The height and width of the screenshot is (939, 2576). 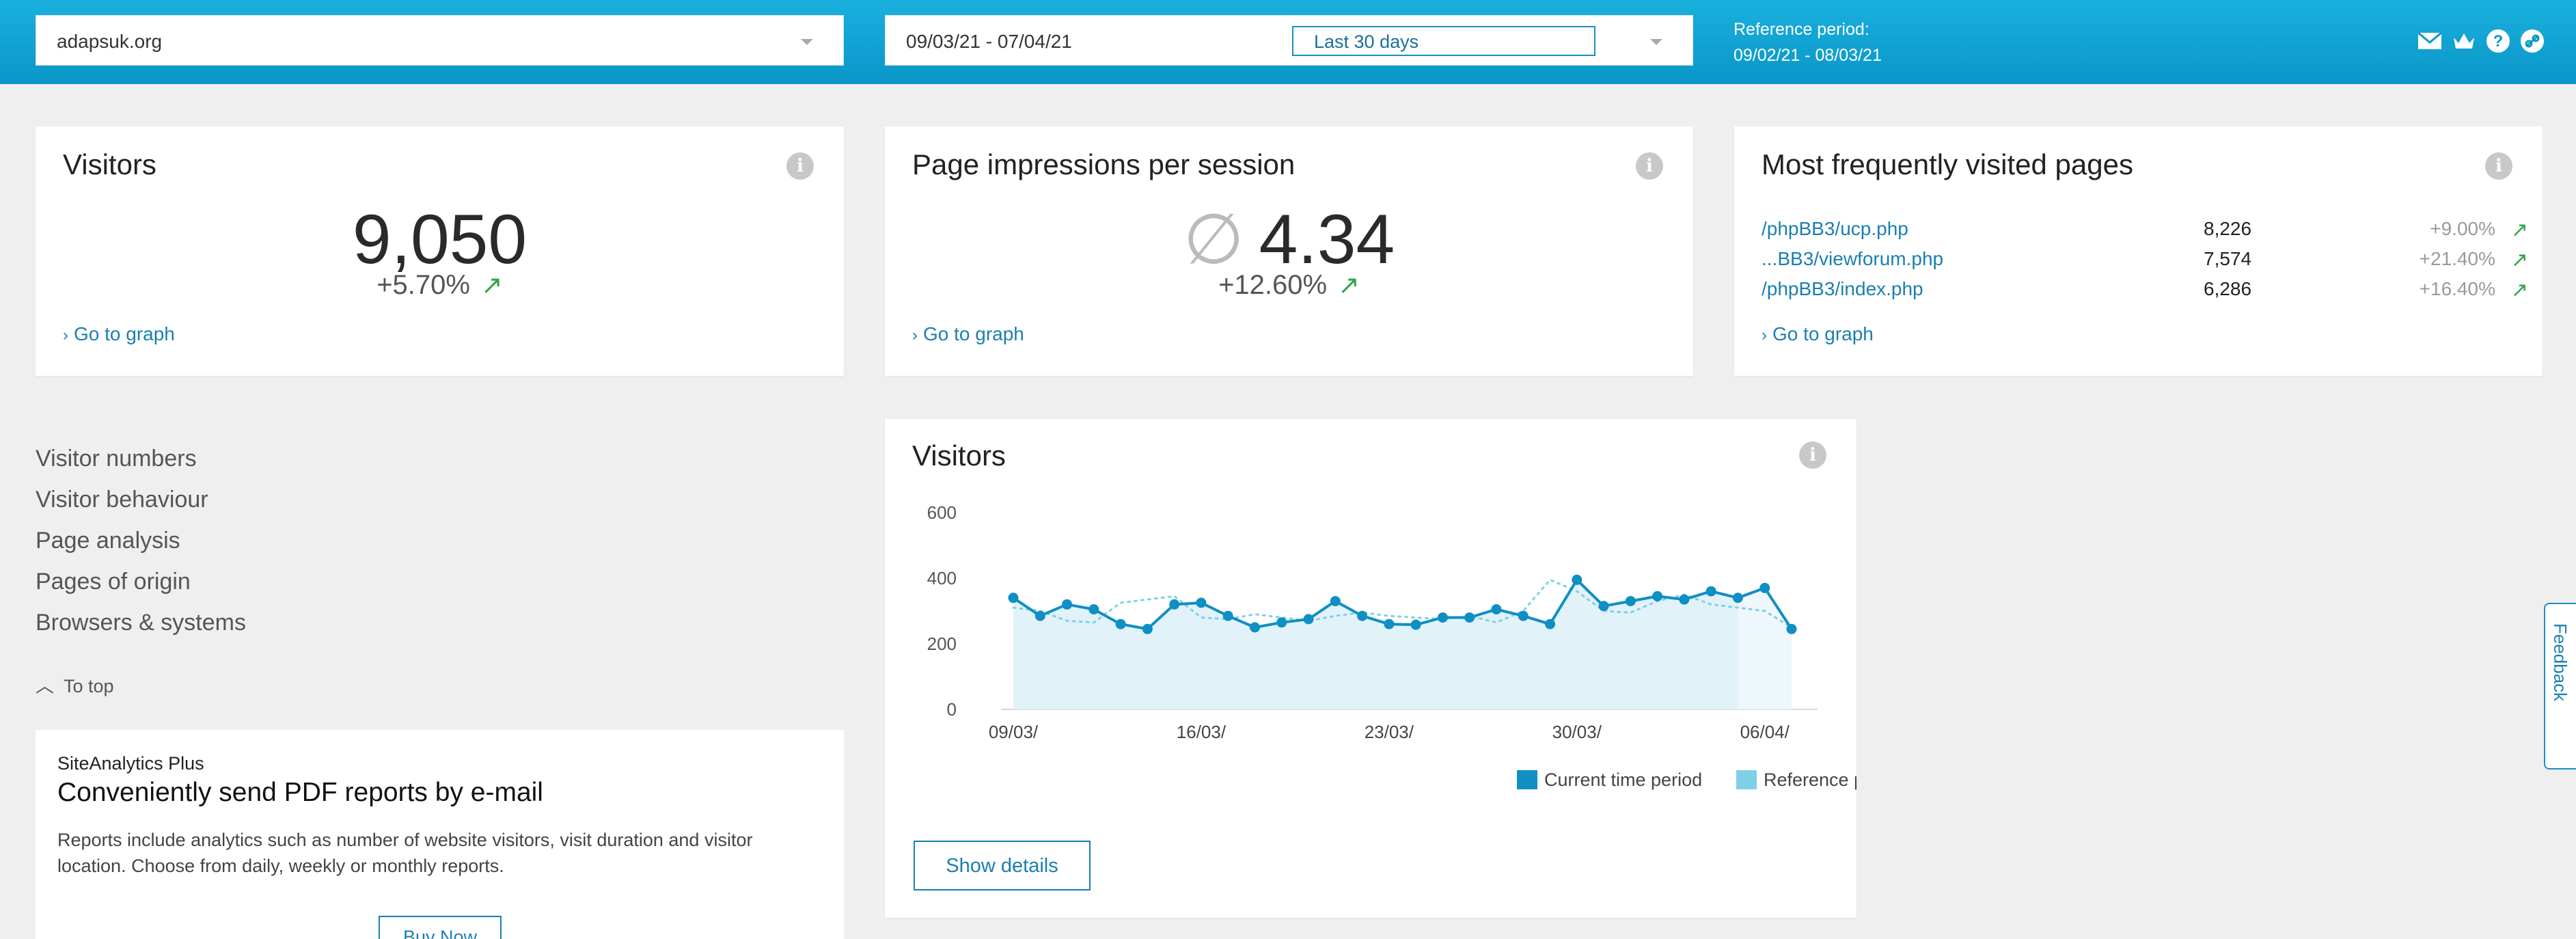 I want to click on page-count: 8,226, so click(x=2228, y=228).